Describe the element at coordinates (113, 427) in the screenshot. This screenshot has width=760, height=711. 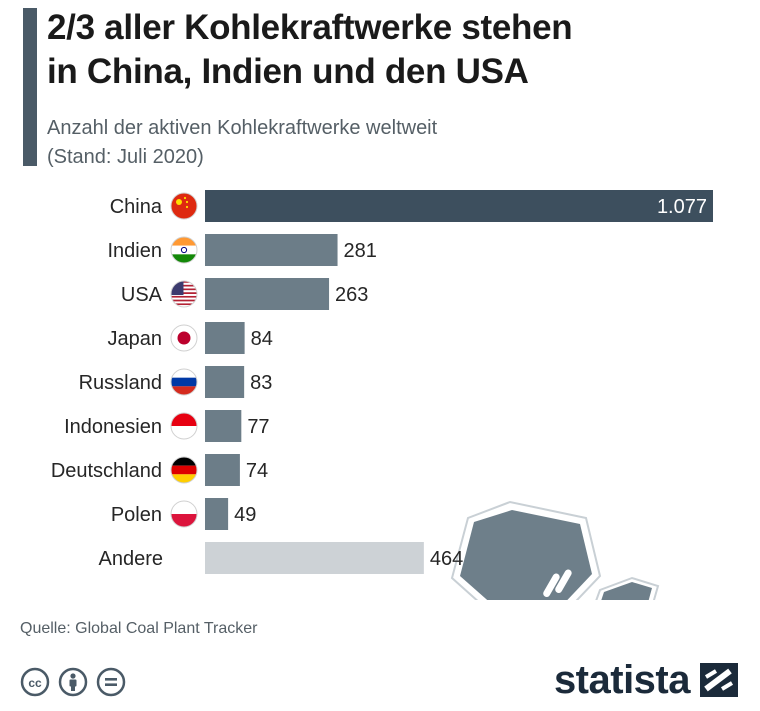
I see `category-label-indonesien: Indonesien` at that location.